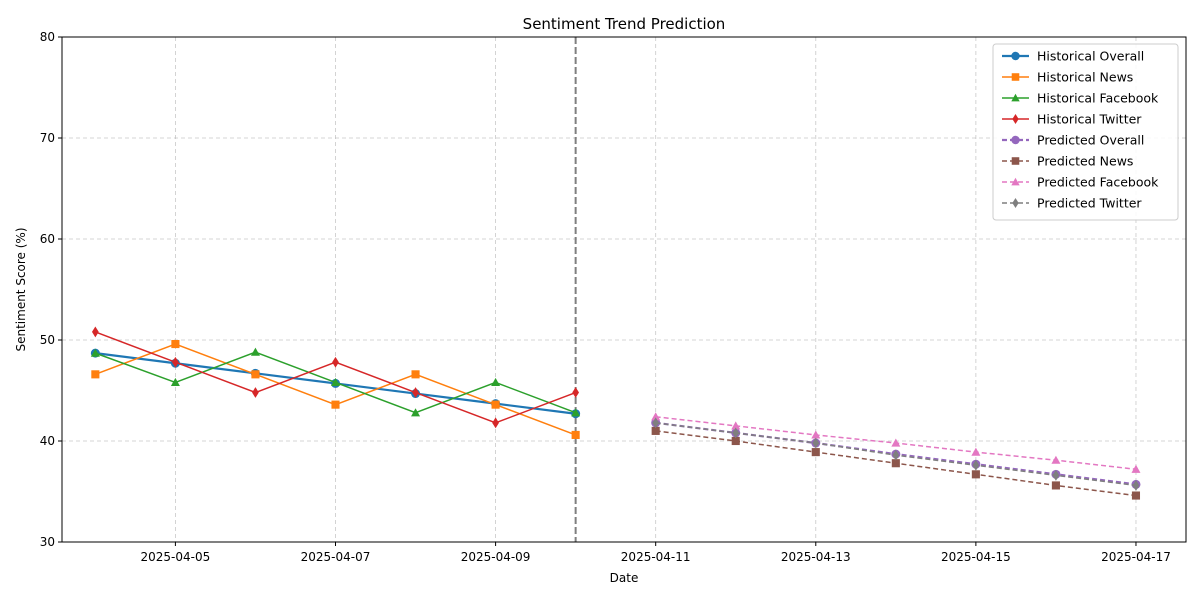 The width and height of the screenshot is (1200, 600). What do you see at coordinates (1098, 182) in the screenshot?
I see `legend-label: Predicted Facebook` at bounding box center [1098, 182].